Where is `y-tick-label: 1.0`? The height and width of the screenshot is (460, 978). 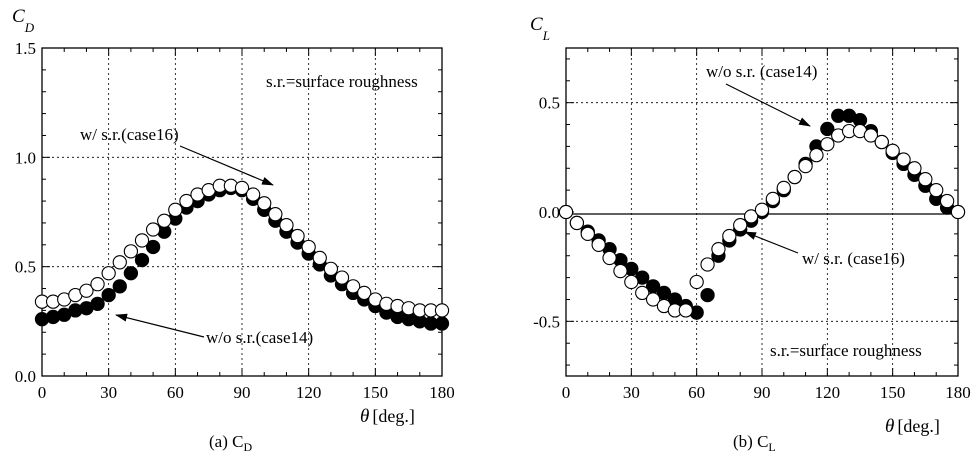 y-tick-label: 1.0 is located at coordinates (25, 157).